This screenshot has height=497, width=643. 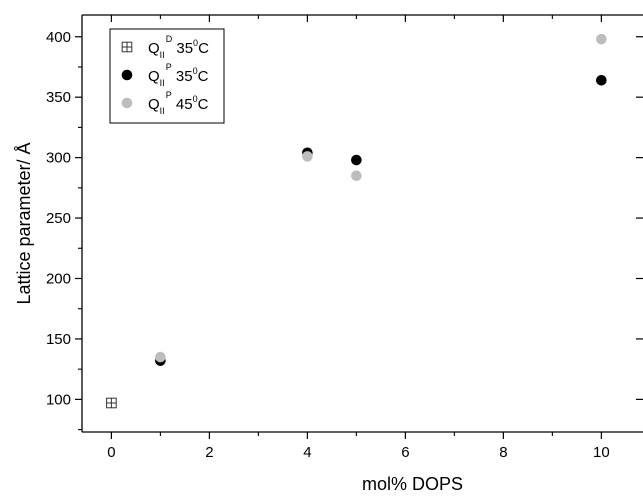 What do you see at coordinates (58, 278) in the screenshot?
I see `y-tick-label: 200` at bounding box center [58, 278].